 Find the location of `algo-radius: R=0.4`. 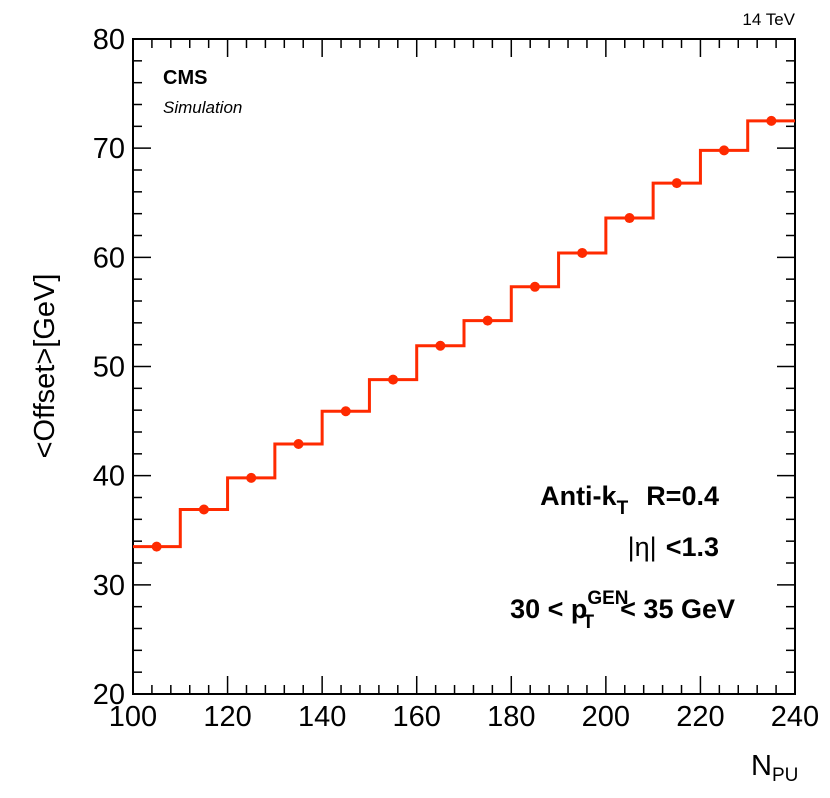

algo-radius: R=0.4 is located at coordinates (682, 496).